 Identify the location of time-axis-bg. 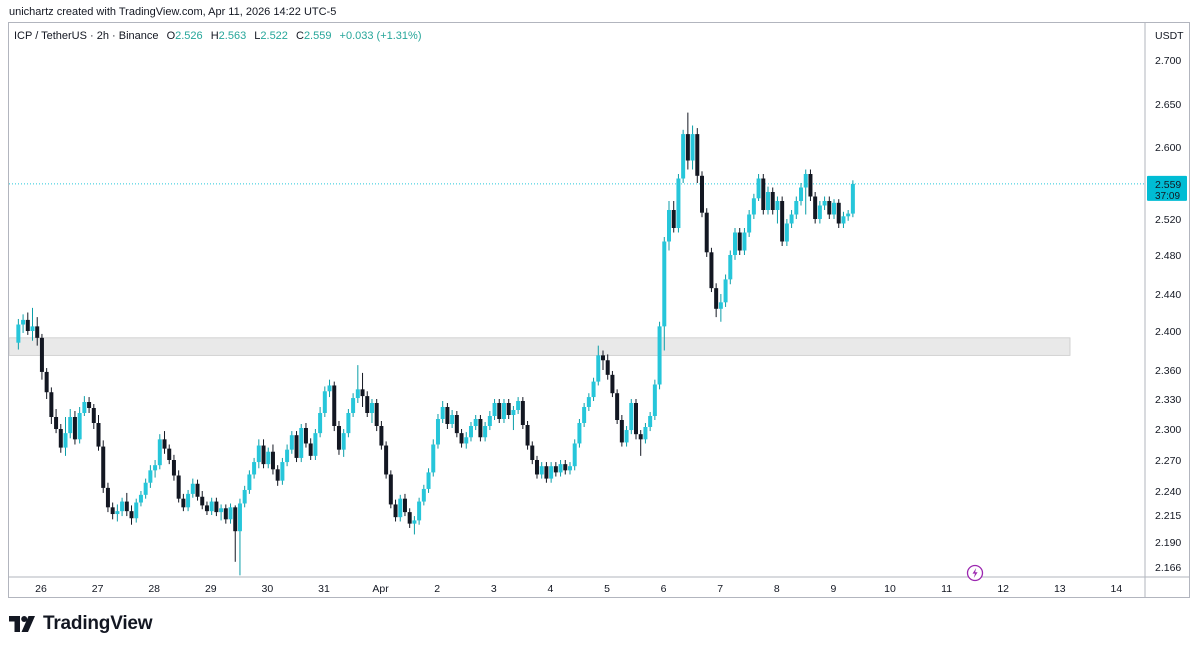
(599, 587).